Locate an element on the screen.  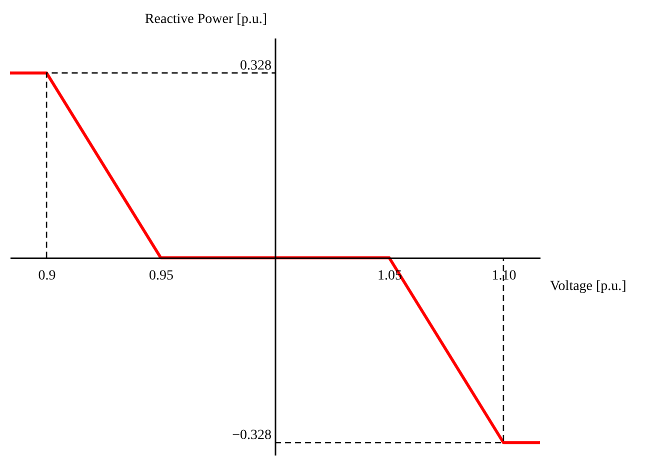
x-tick-label: 1.10 is located at coordinates (504, 276).